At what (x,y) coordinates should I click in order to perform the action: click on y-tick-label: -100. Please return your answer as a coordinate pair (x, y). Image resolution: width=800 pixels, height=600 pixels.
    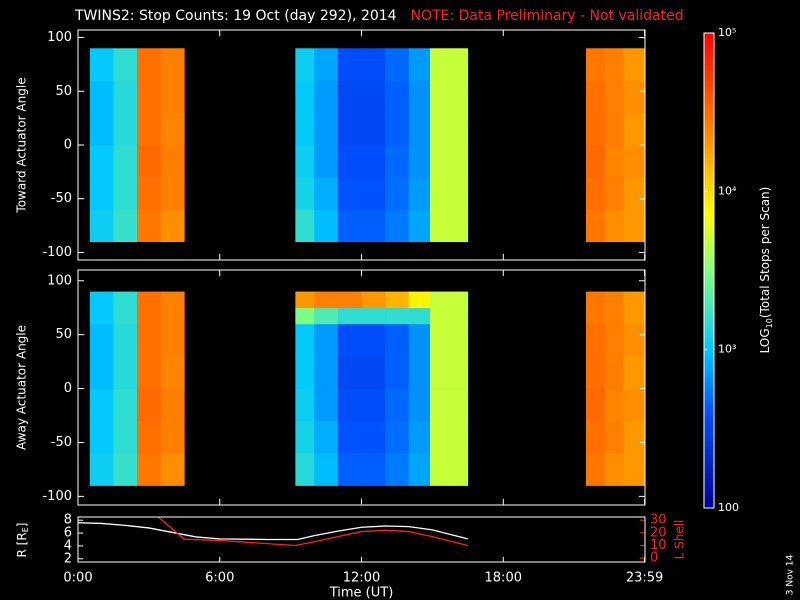
    Looking at the image, I should click on (57, 496).